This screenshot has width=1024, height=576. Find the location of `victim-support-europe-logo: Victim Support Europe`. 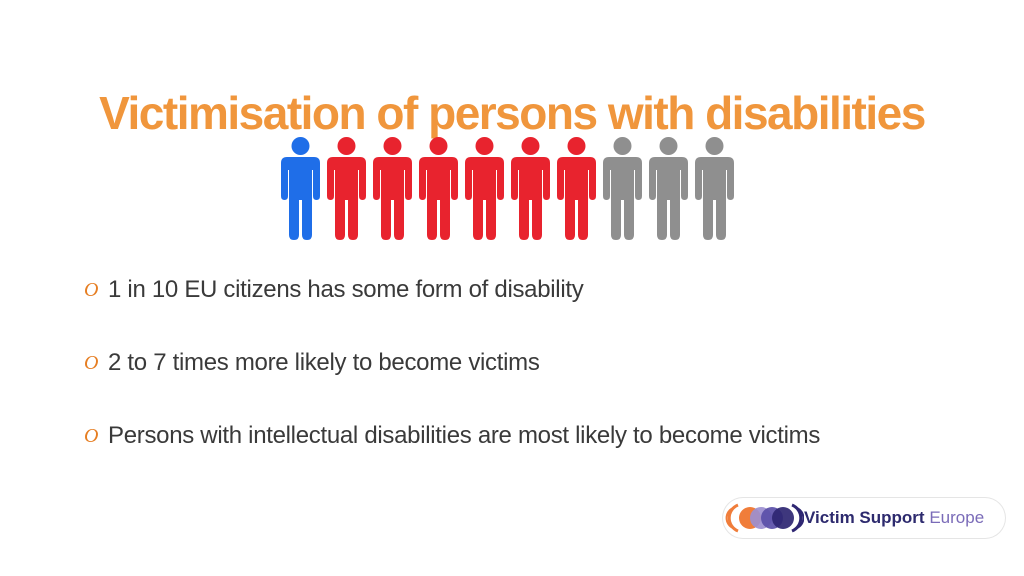

victim-support-europe-logo: Victim Support Europe is located at coordinates (864, 518).